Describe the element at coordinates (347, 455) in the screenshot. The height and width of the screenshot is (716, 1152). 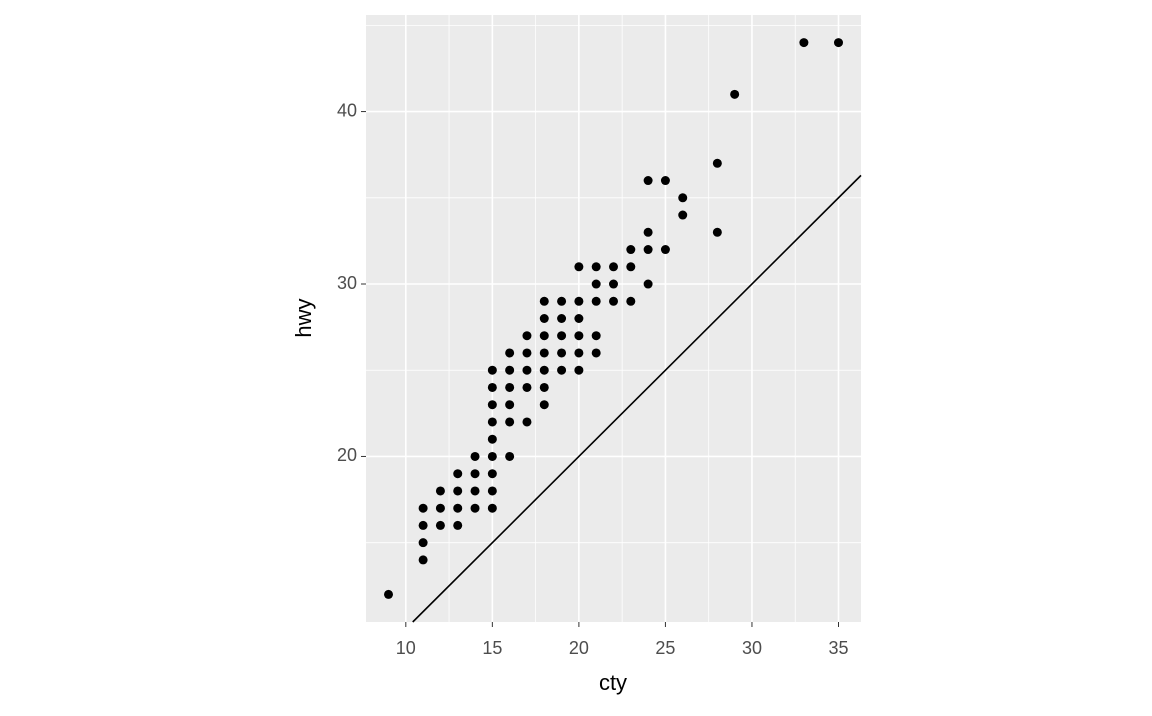
I see `y-tick-label: 20` at that location.